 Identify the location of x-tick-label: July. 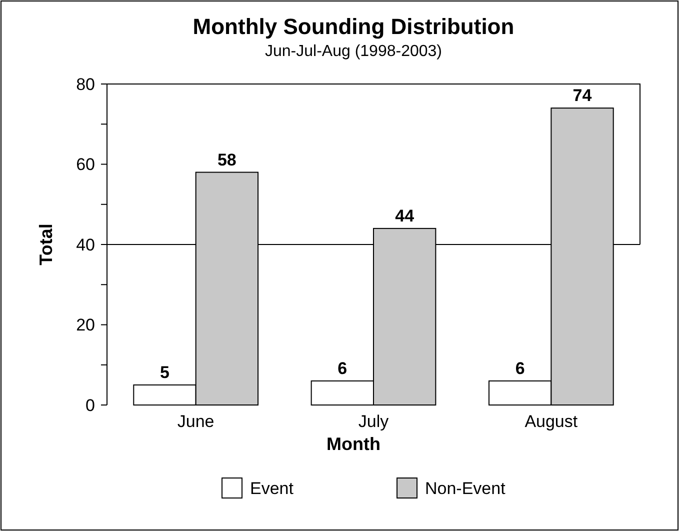
(374, 421).